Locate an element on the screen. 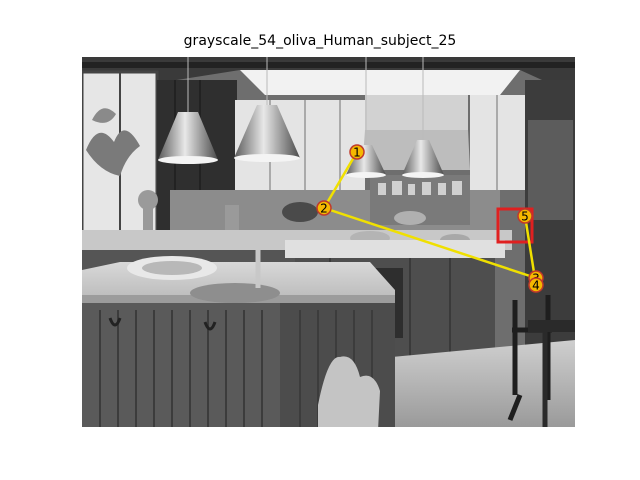  fixation-marker: 5 is located at coordinates (525, 216).